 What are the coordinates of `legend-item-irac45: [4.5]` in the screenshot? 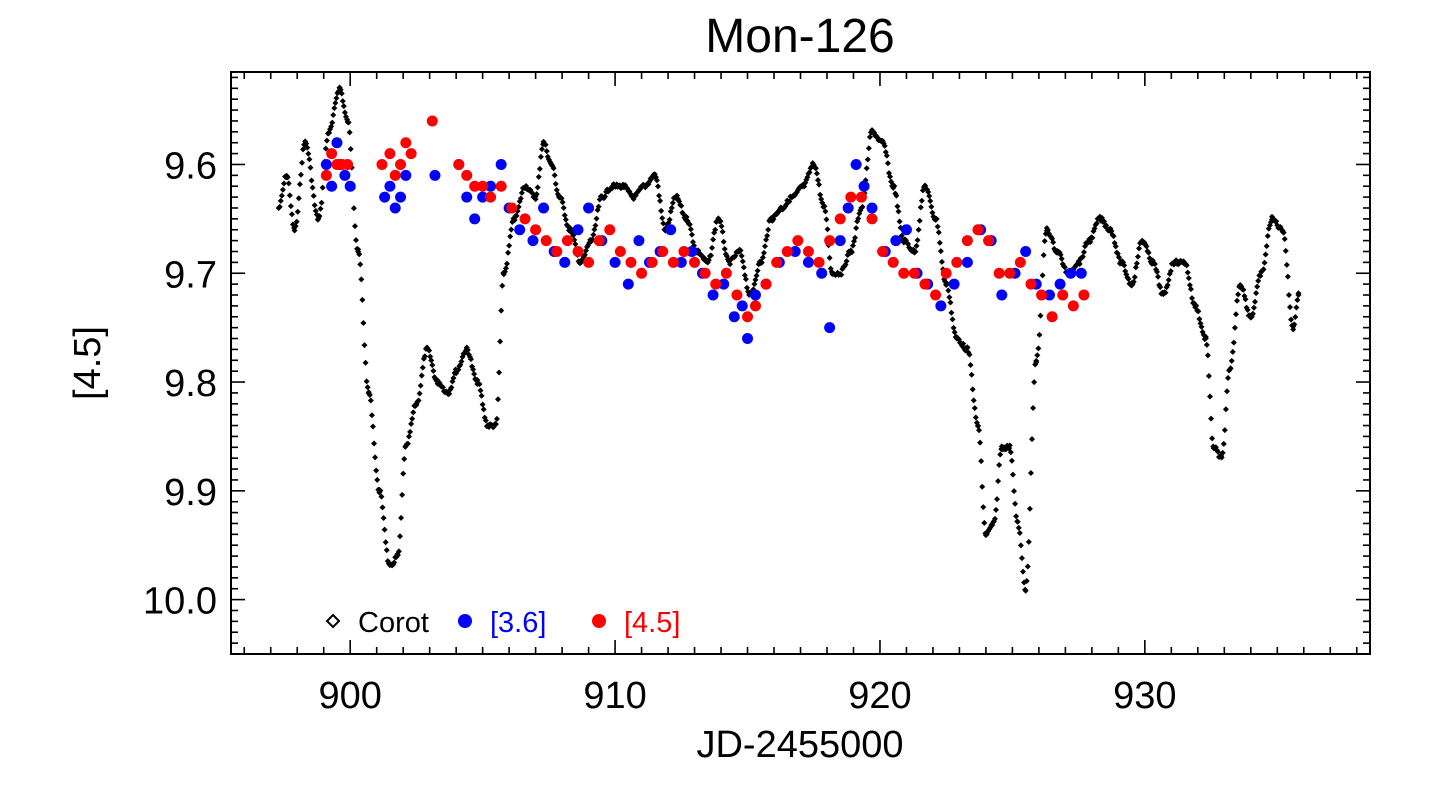 It's located at (636, 623).